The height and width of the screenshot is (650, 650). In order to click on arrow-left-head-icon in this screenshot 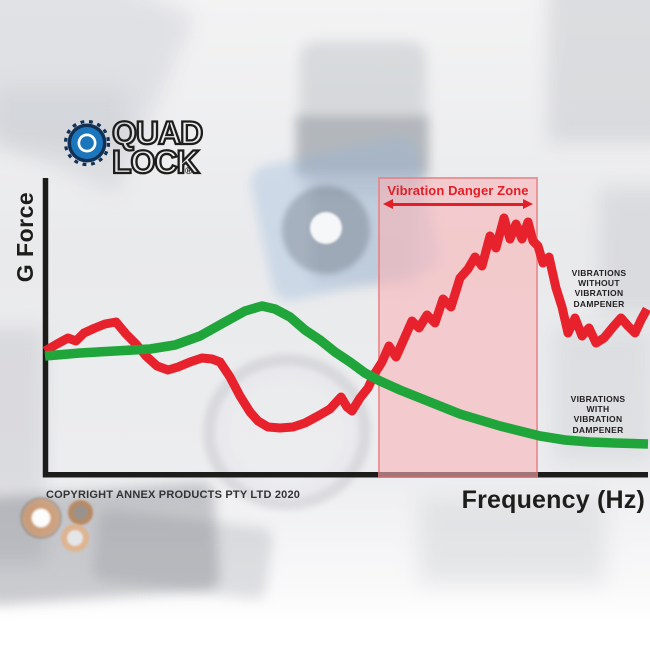, I will do `click(388, 204)`.